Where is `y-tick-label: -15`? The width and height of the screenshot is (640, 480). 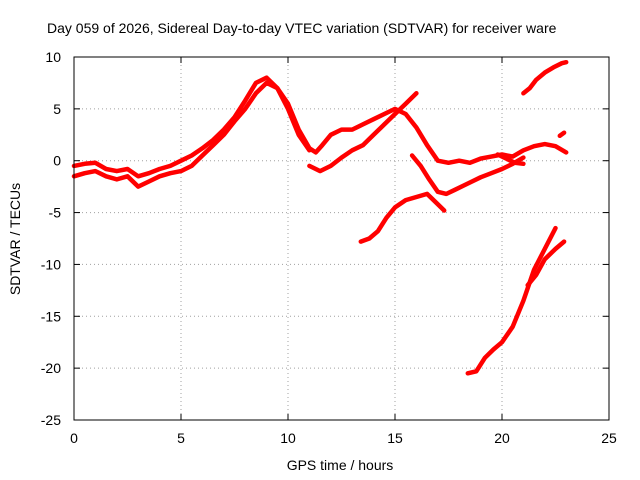
y-tick-label: -15 is located at coordinates (51, 316).